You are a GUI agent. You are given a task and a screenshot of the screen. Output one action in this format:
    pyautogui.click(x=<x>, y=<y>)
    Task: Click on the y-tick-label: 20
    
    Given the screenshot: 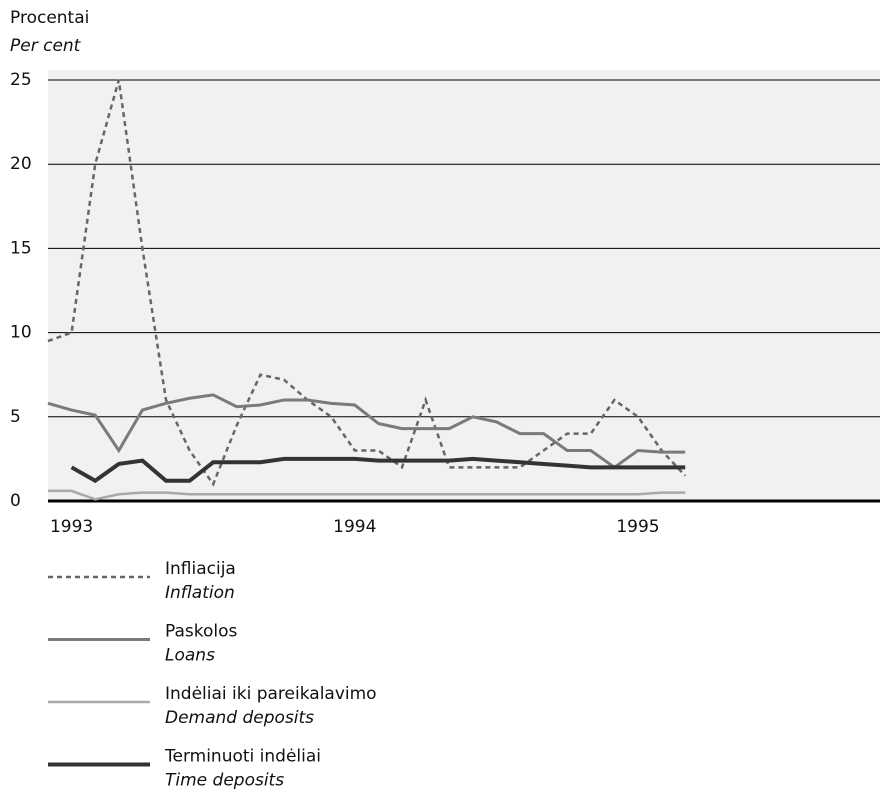 What is the action you would take?
    pyautogui.click(x=21, y=164)
    